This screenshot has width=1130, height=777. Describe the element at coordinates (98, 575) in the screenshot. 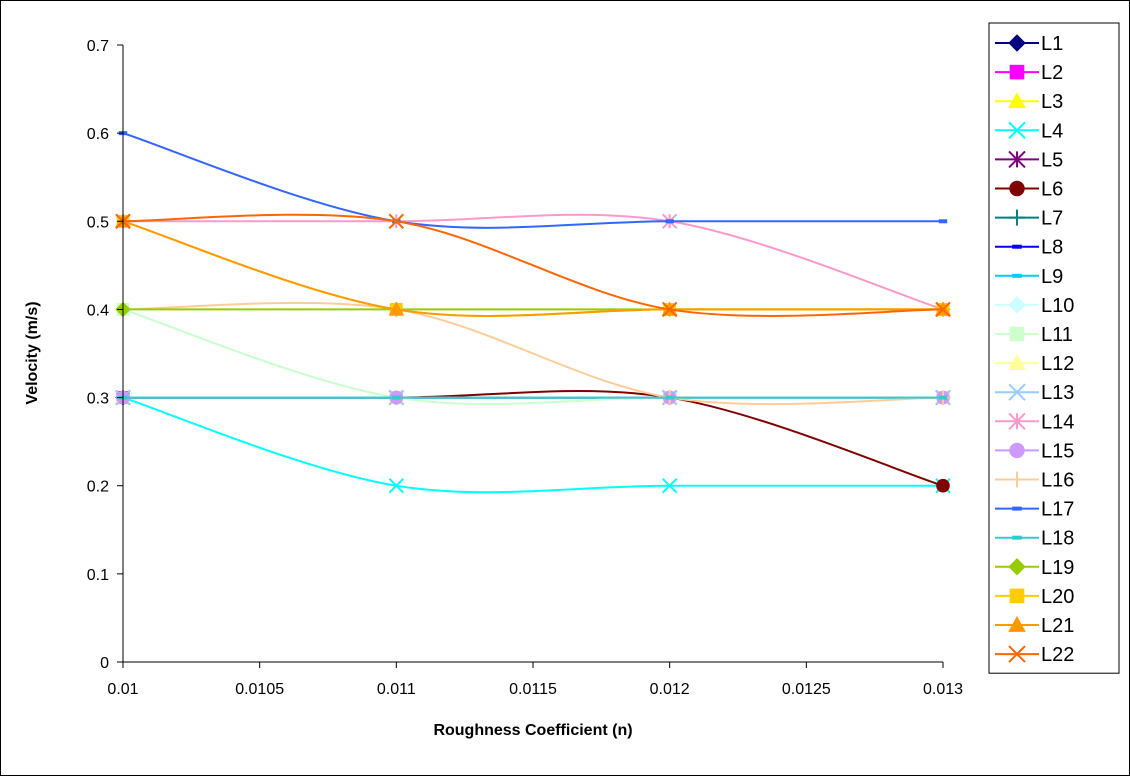

I see `y-tick-label: 0.1` at that location.